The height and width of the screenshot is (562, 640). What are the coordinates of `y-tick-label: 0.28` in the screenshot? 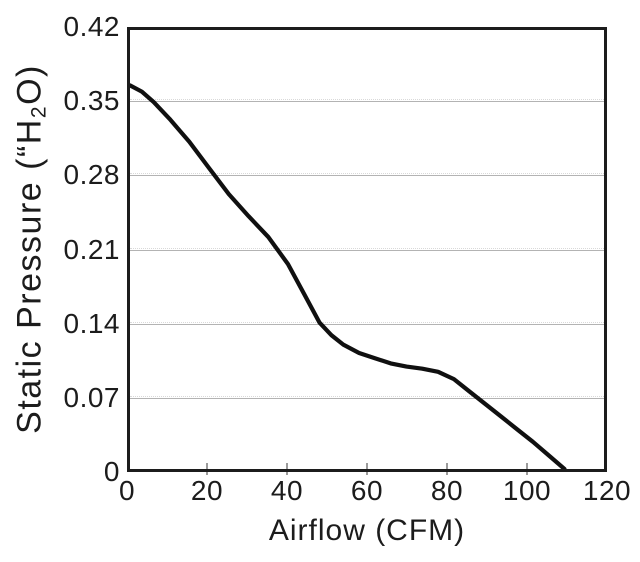 It's located at (91, 175).